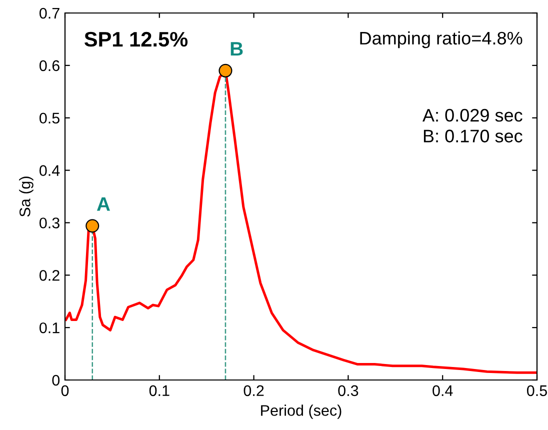 Image resolution: width=548 pixels, height=430 pixels. Describe the element at coordinates (441, 39) in the screenshot. I see `annotation: Damping ratio=4.8%` at that location.